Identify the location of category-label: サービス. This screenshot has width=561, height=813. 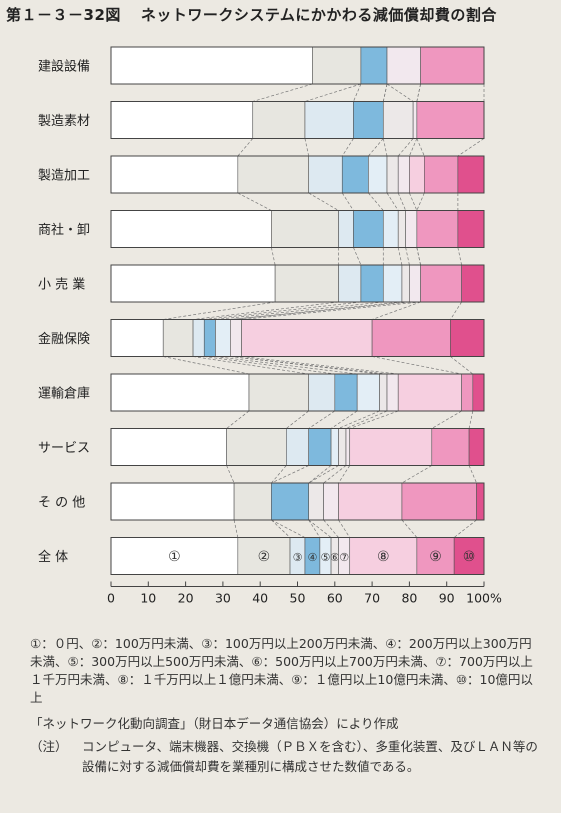
(64, 448).